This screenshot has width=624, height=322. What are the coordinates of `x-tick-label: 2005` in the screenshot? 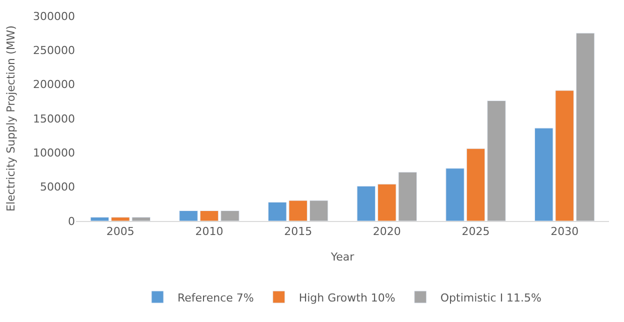 It's located at (120, 231).